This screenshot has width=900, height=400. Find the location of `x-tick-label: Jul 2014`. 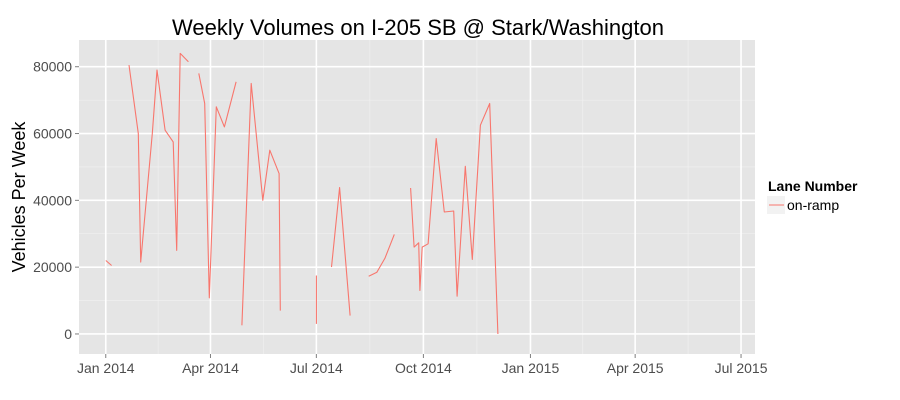

x-tick-label: Jul 2014 is located at coordinates (316, 368).